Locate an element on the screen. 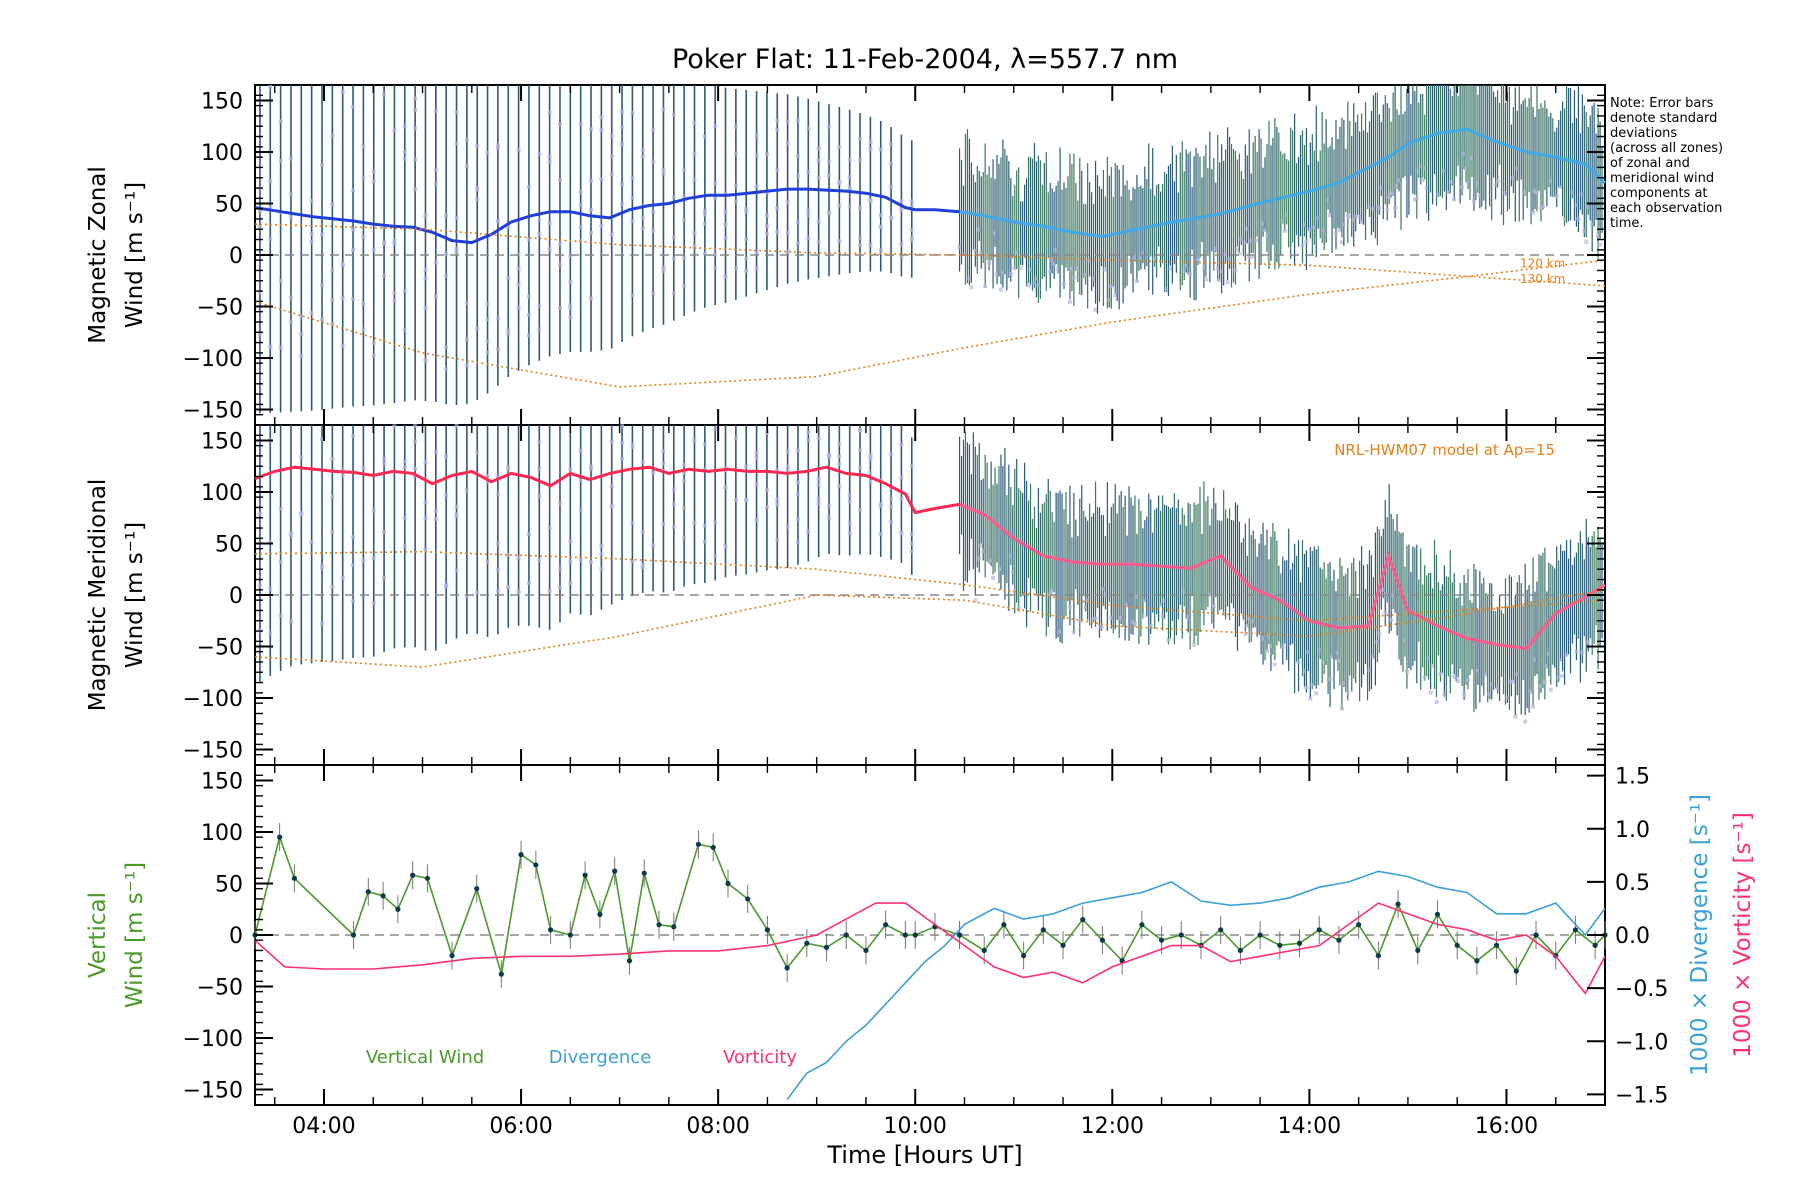  x-tick-label: 06:00 is located at coordinates (520, 1126).